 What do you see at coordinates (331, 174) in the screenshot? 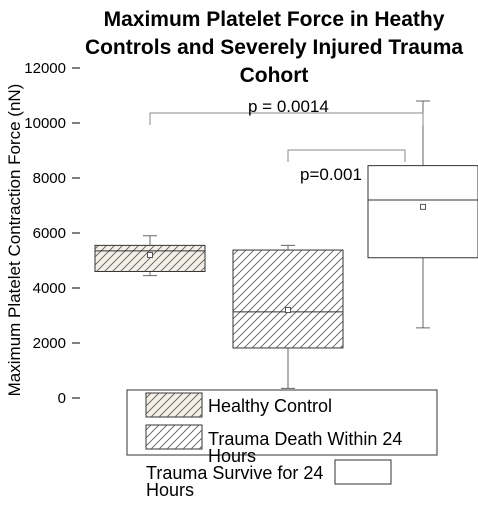
I see `annotation: p=0.001` at bounding box center [331, 174].